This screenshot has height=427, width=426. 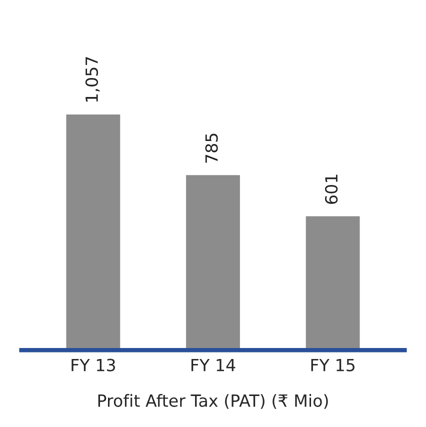 What do you see at coordinates (211, 148) in the screenshot?
I see `data-label: 785` at bounding box center [211, 148].